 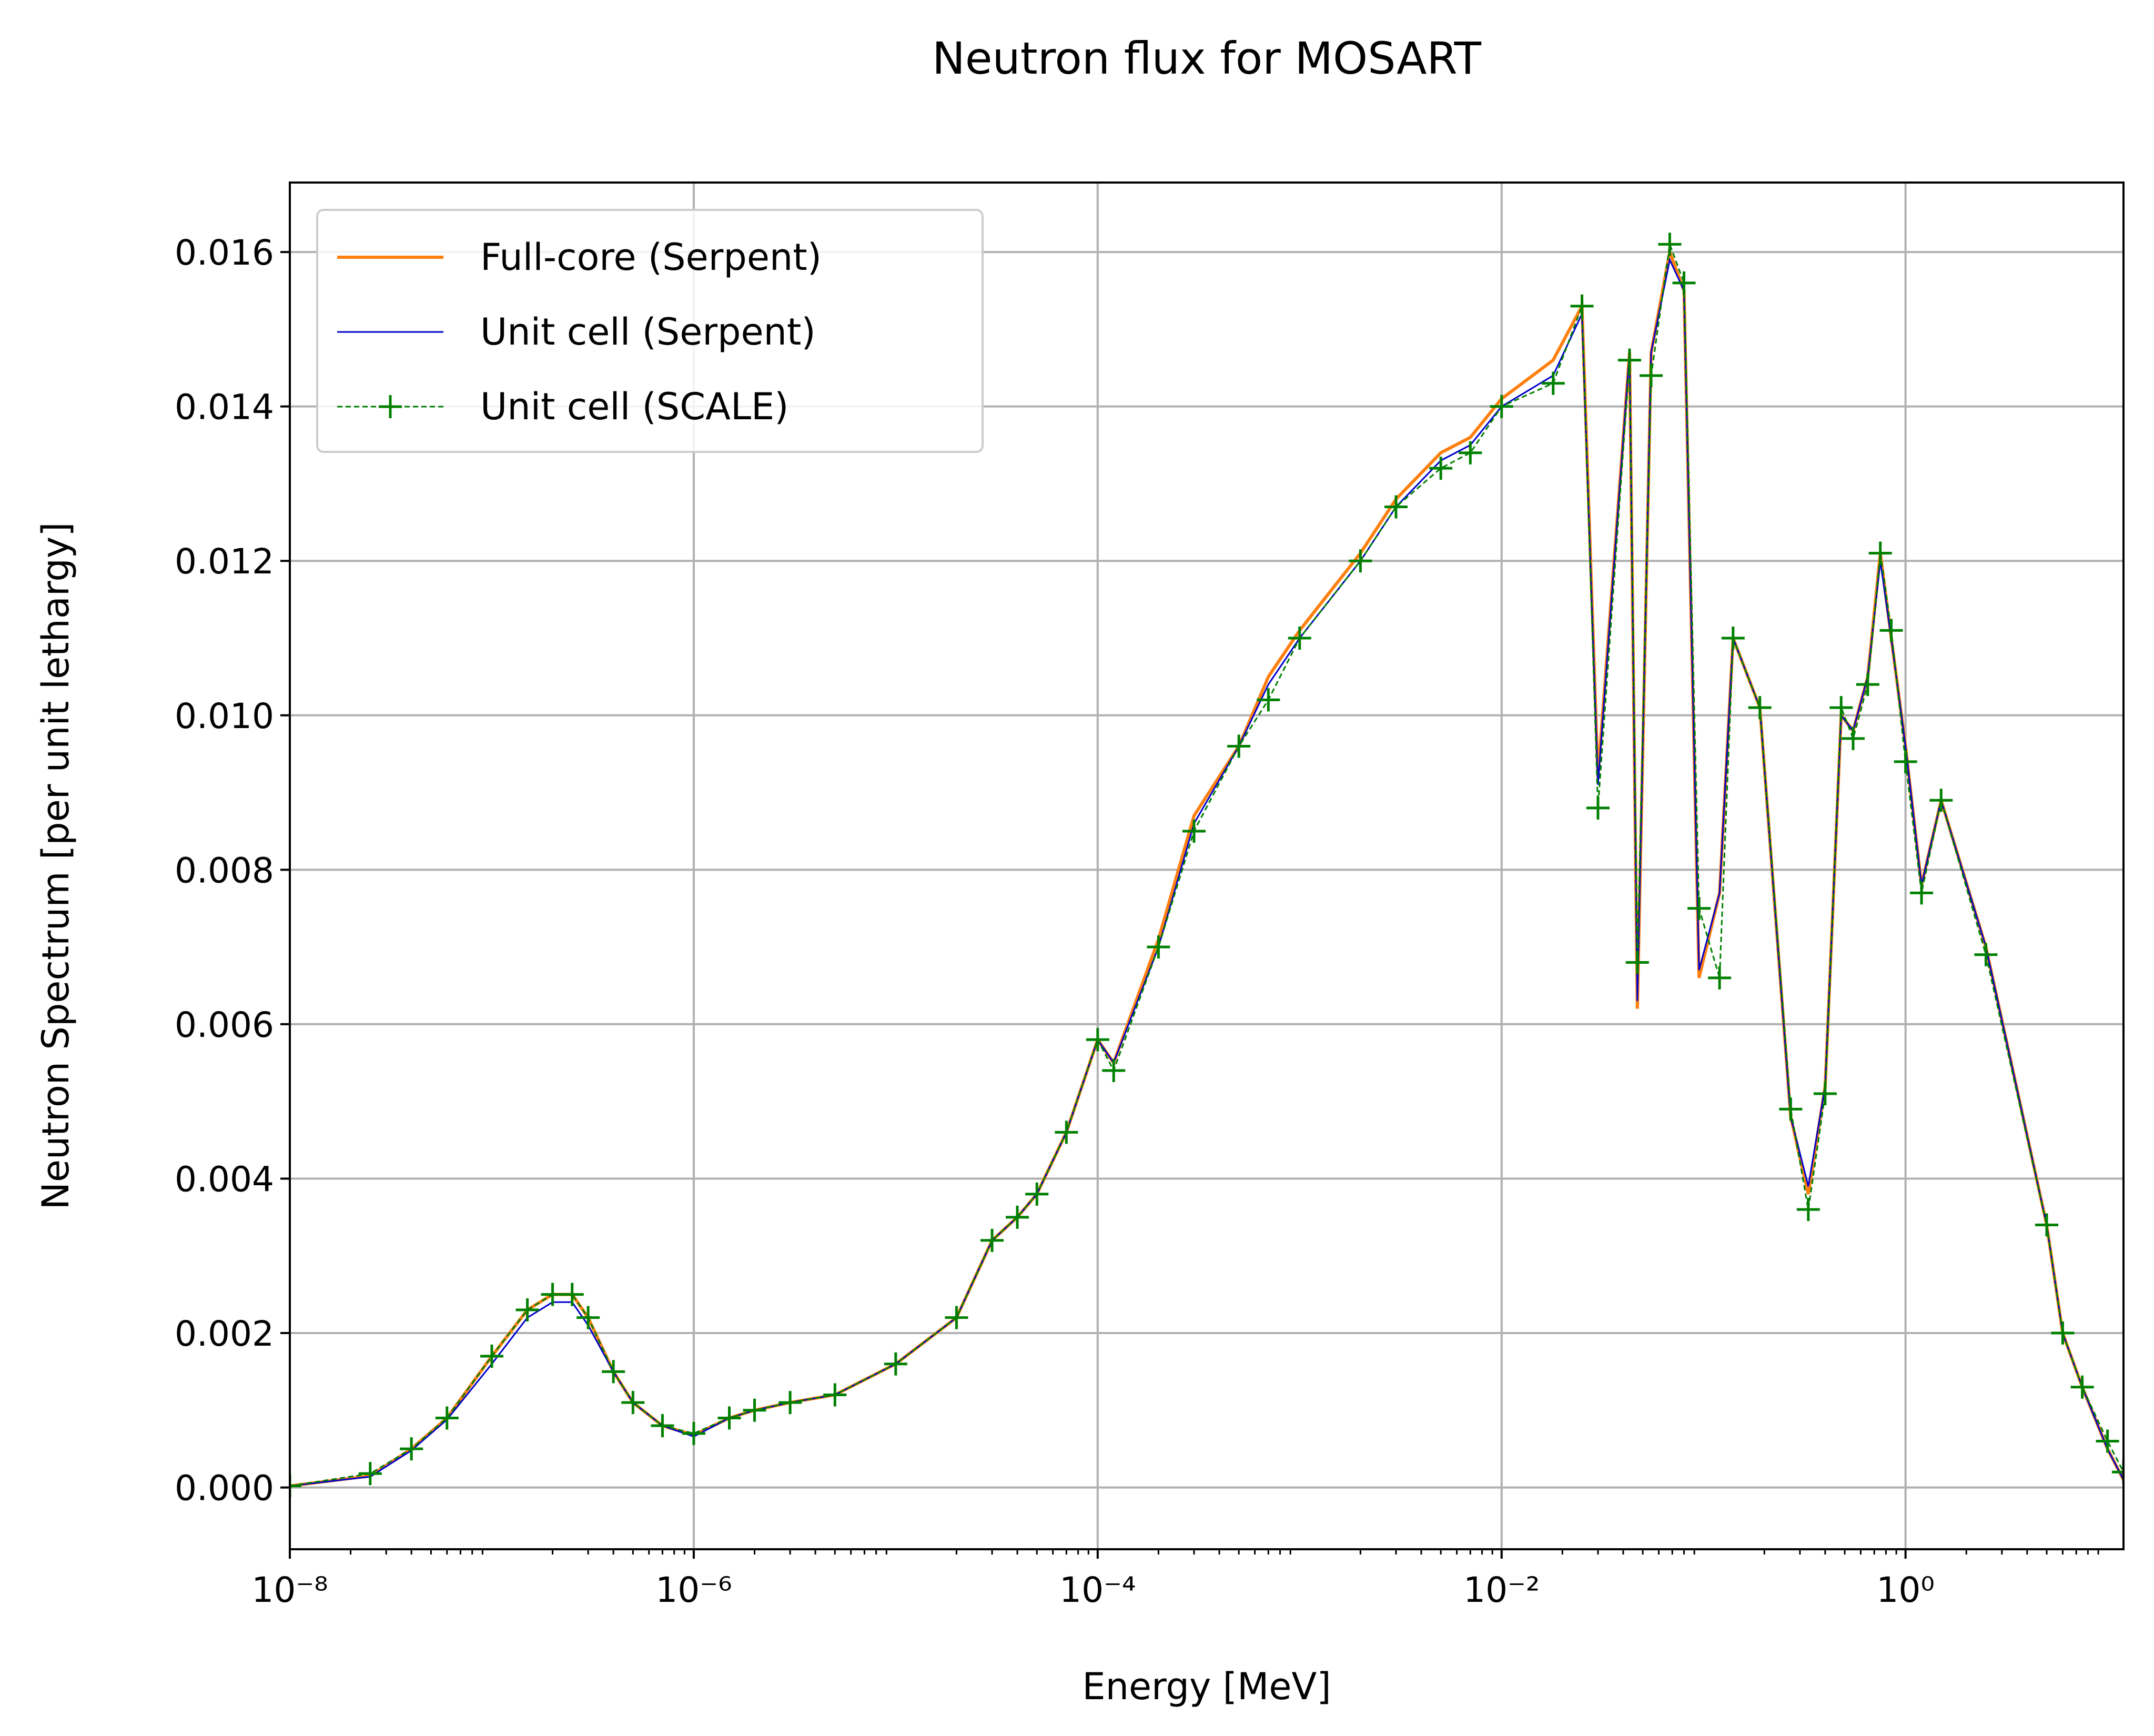 What do you see at coordinates (1207, 58) in the screenshot?
I see `chart-title: Neutron flux for MOSART` at bounding box center [1207, 58].